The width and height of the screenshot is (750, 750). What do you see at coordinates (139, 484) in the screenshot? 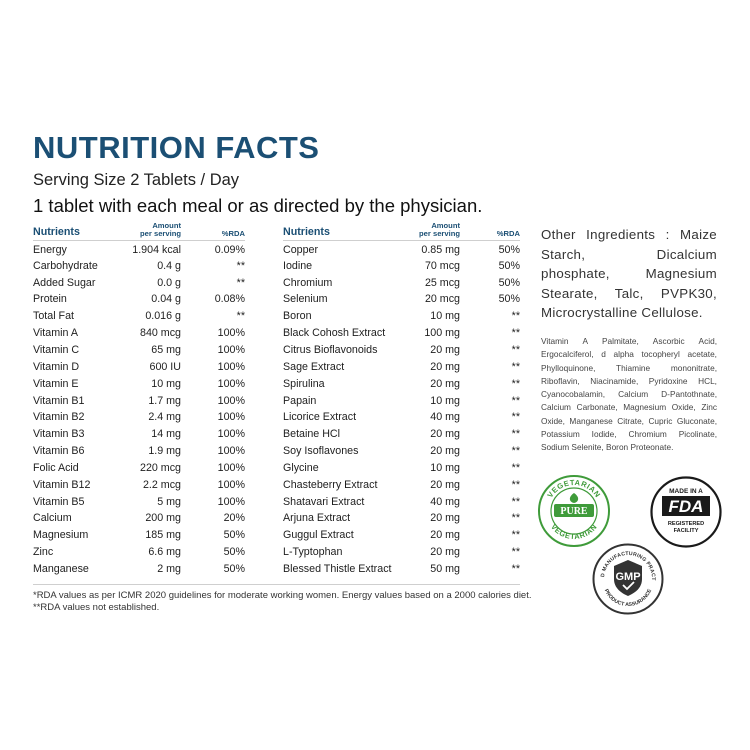
I see `table-row: Vitamin B12 2.2 mcg 100%` at bounding box center [139, 484].